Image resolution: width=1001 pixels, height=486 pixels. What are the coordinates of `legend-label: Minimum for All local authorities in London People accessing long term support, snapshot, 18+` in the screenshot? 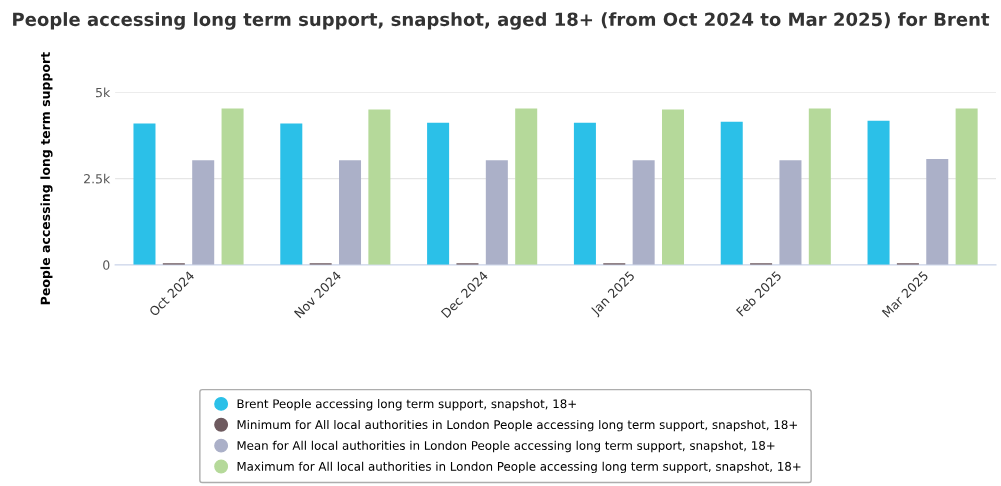 It's located at (517, 425).